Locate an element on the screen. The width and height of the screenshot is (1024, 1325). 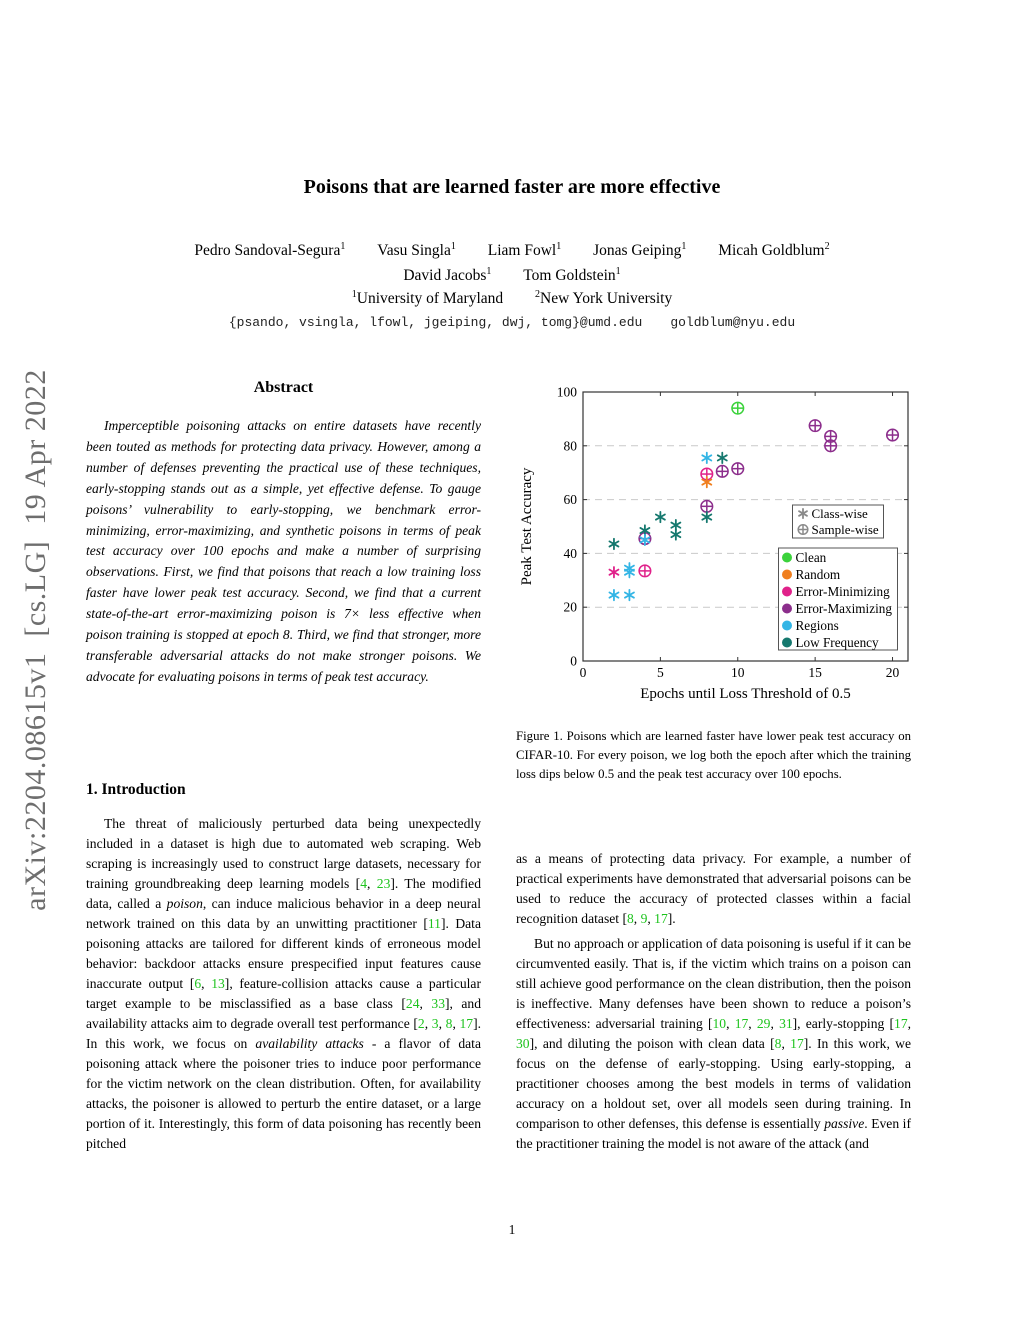
author: Jonas Geiping1 is located at coordinates (640, 249).